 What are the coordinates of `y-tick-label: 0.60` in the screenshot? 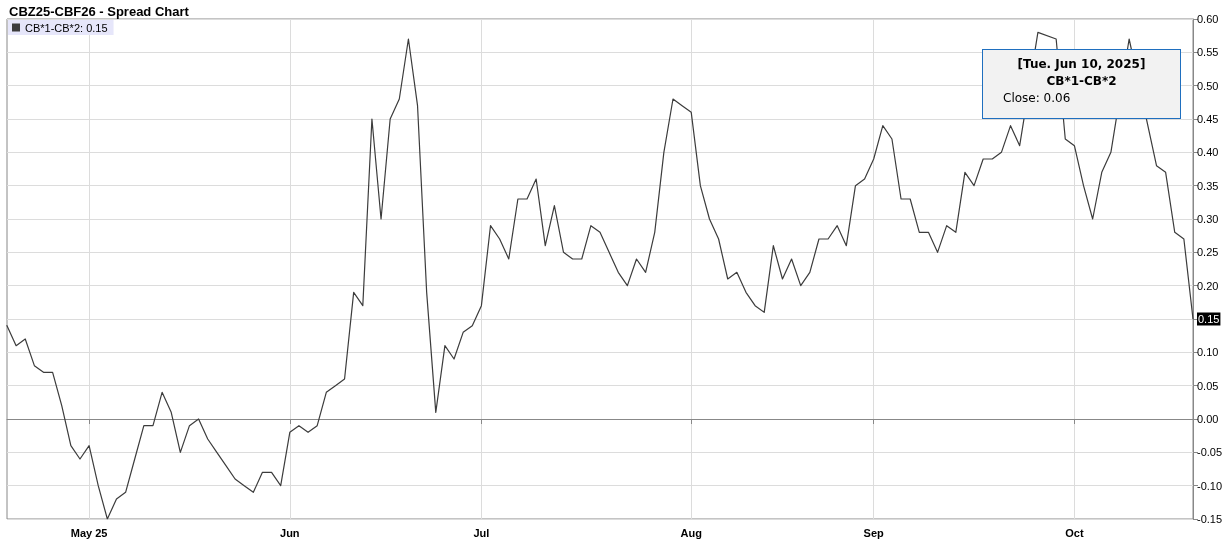 It's located at (1208, 19).